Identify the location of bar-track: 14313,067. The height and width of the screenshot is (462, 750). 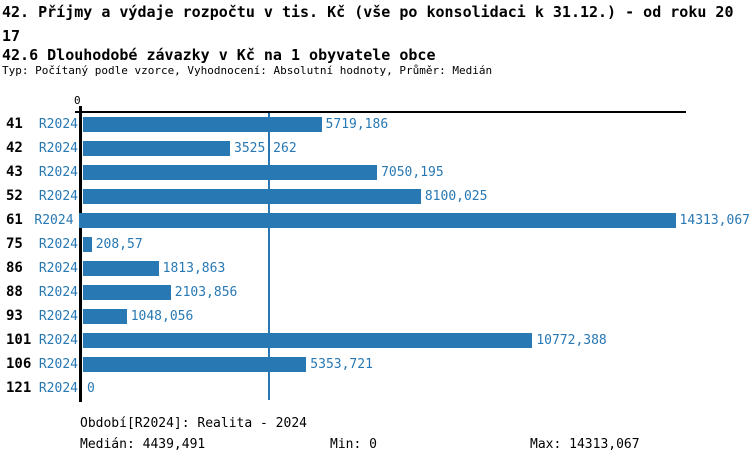
(414, 220).